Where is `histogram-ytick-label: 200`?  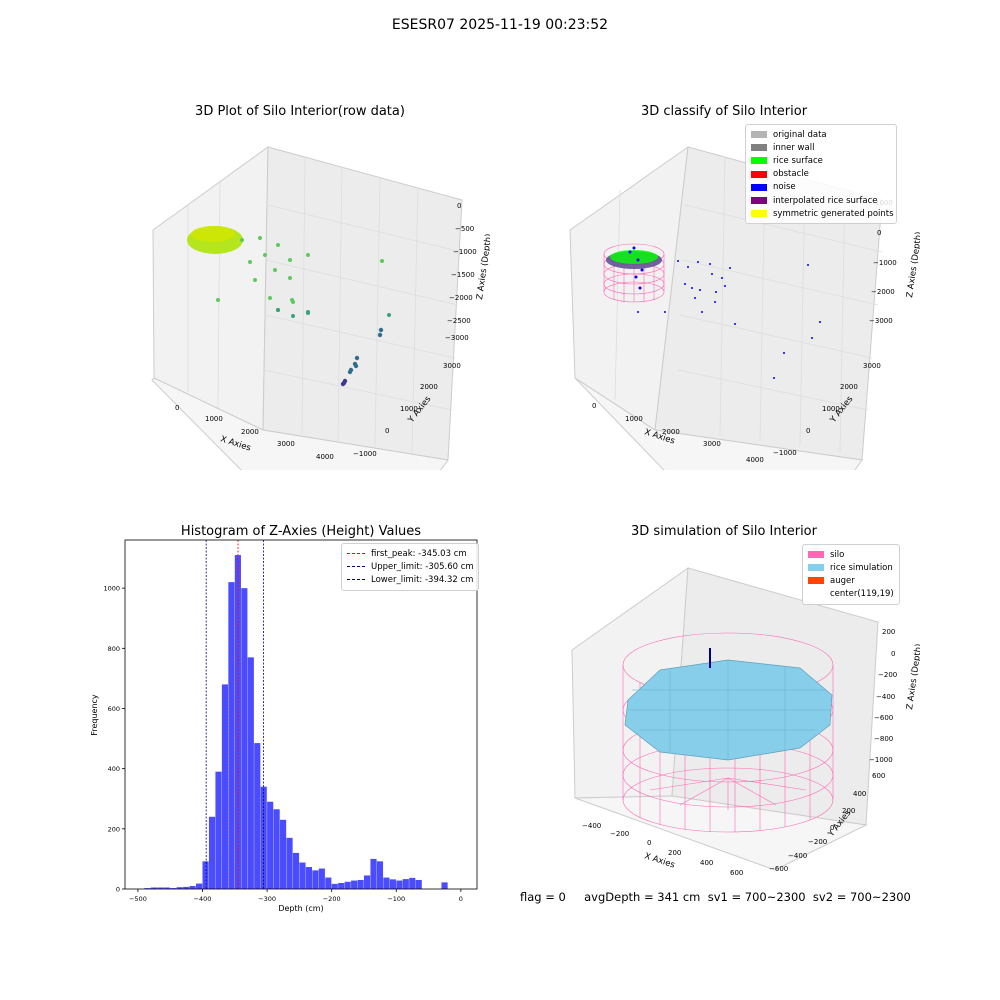
histogram-ytick-label: 200 is located at coordinates (114, 829).